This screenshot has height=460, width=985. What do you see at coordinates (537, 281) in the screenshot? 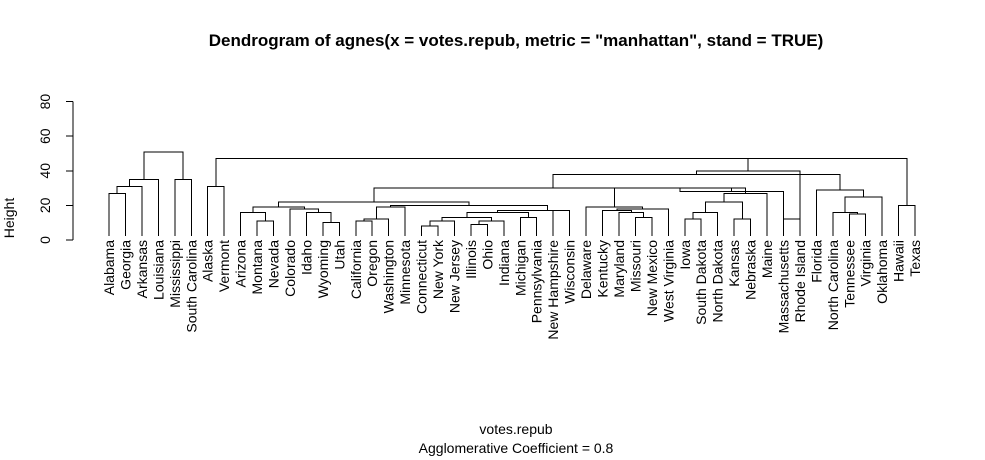
I see `leaf-label: Pennsylvania` at bounding box center [537, 281].